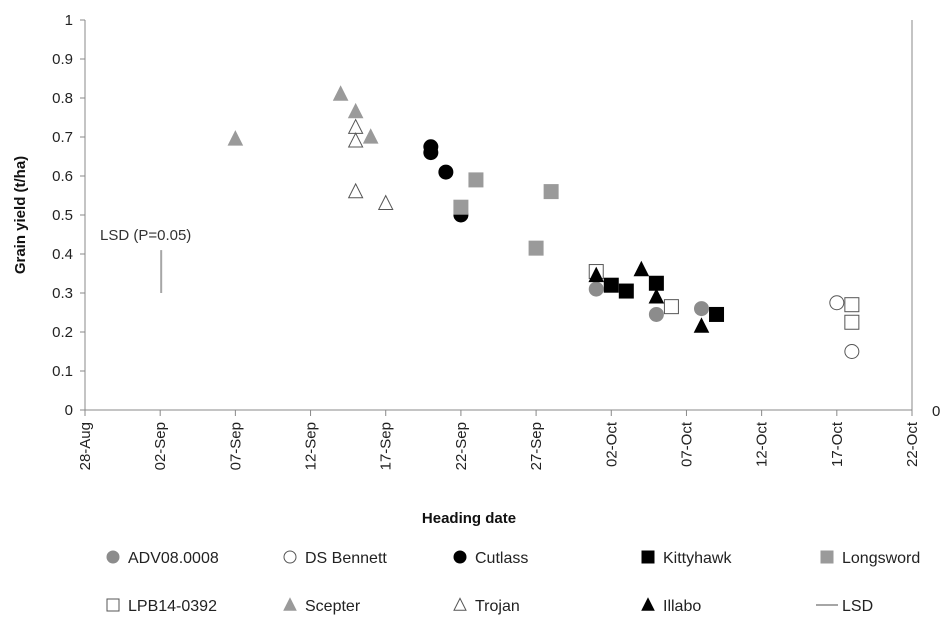 This screenshot has height=620, width=941. What do you see at coordinates (62, 293) in the screenshot?
I see `y-tick-label: 0.3` at bounding box center [62, 293].